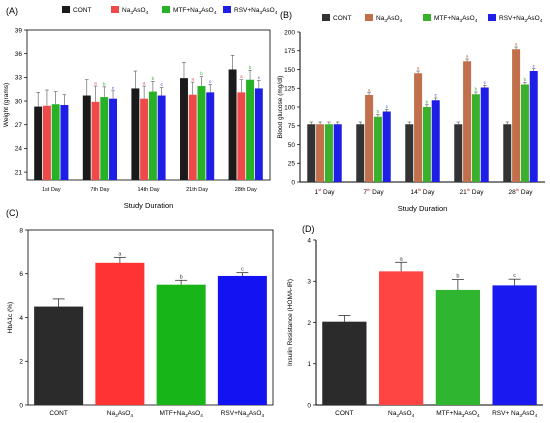 The image size is (550, 423). I want to click on bar-21th Day-MTF+Na3AsO4, so click(201, 133).